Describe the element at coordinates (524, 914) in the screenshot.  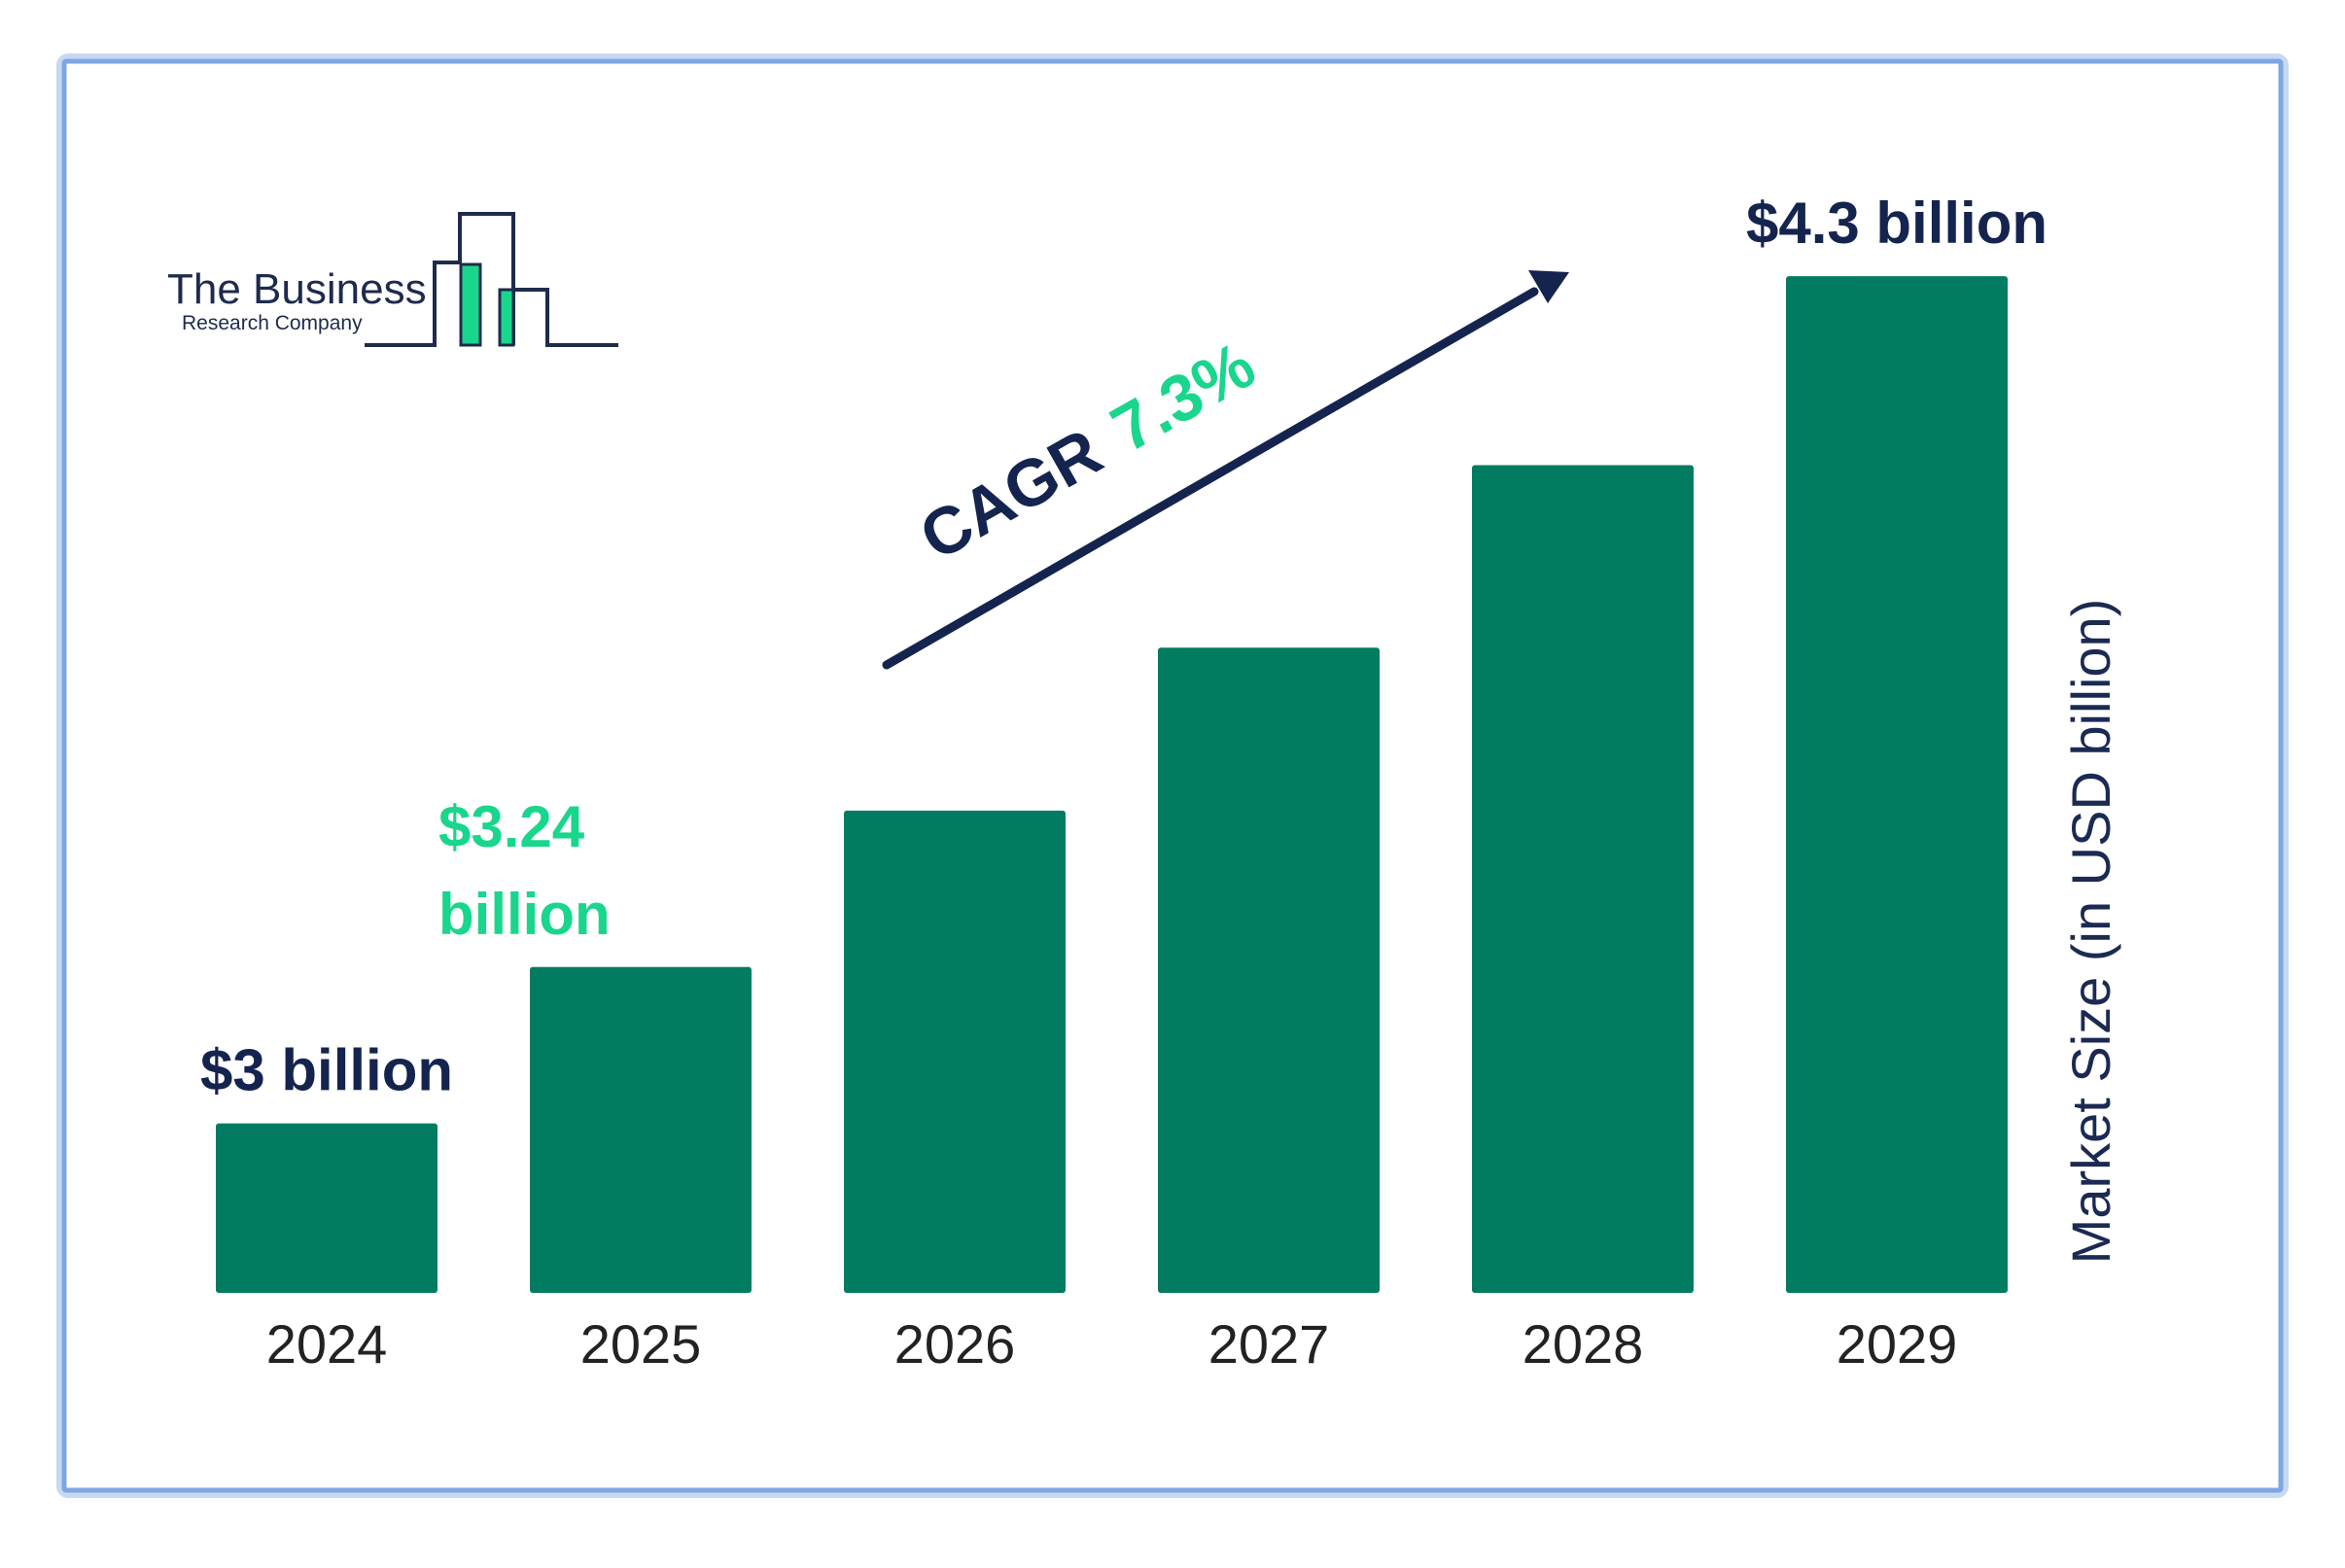
I see `value-label-line: billion` at that location.